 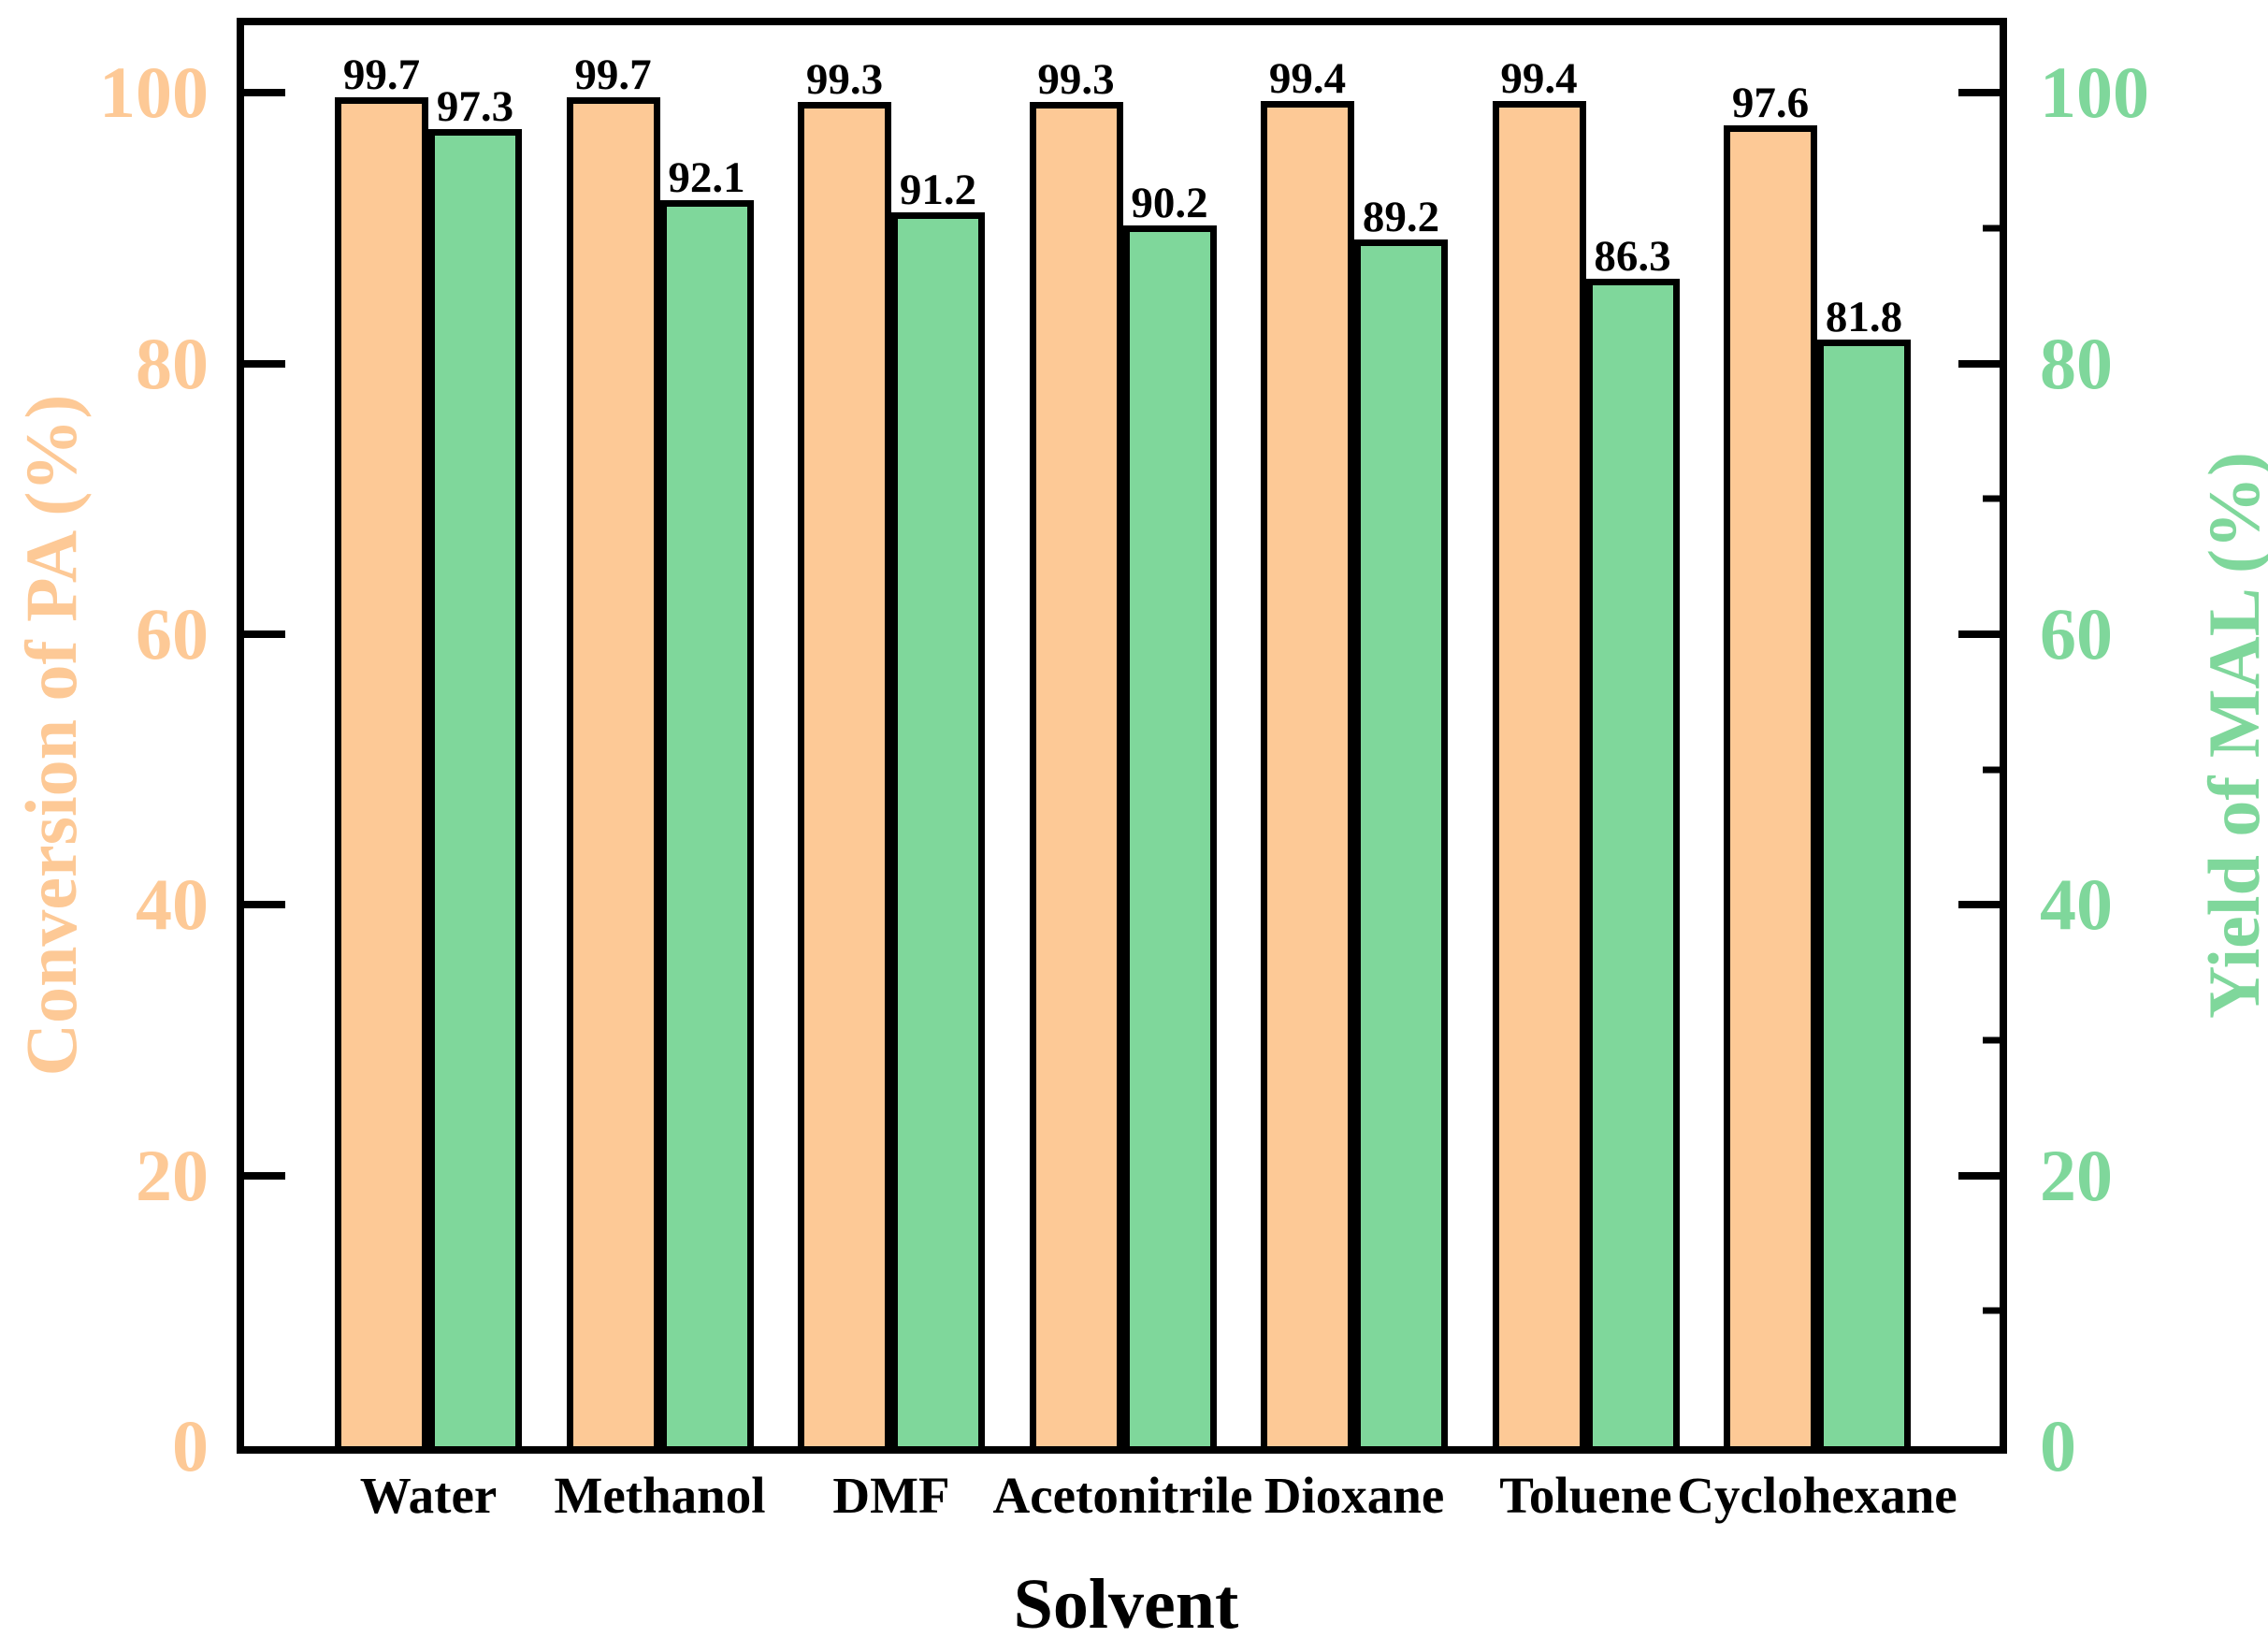 I want to click on bar-value-label: 92.1, so click(x=706, y=177).